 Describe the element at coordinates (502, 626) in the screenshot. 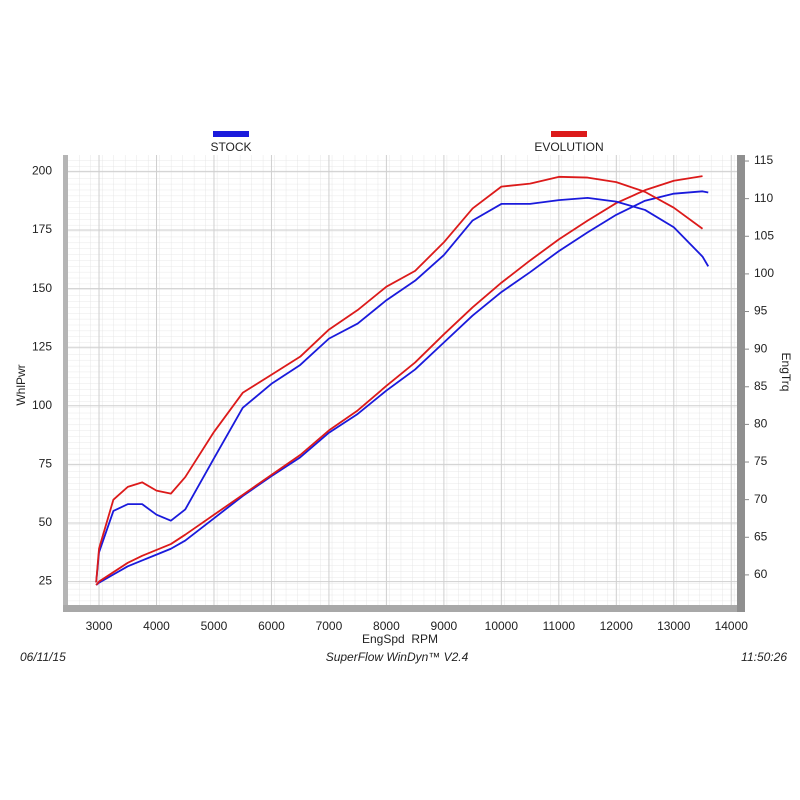

I see `x-tick-label: 10000` at that location.